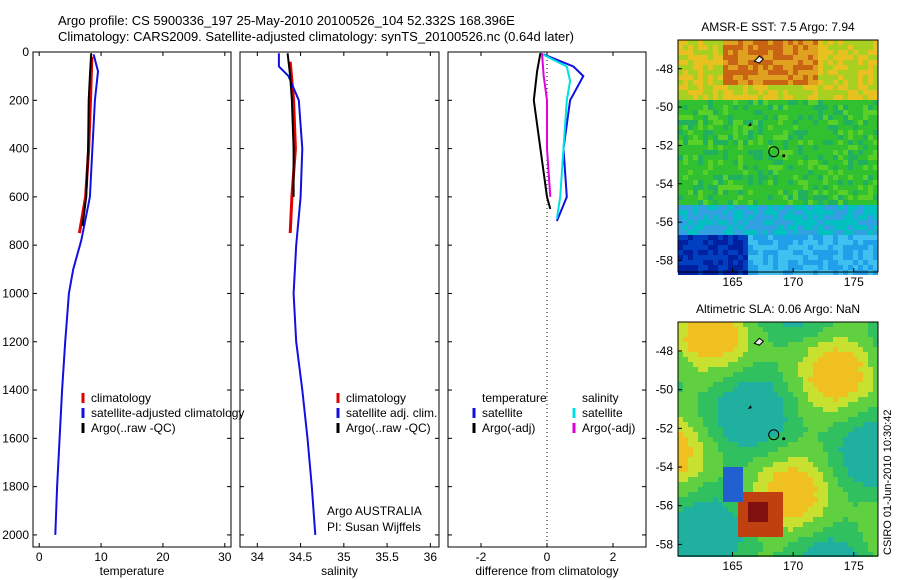 The height and width of the screenshot is (580, 900). What do you see at coordinates (290, 125) in the screenshot?
I see `series-line` at bounding box center [290, 125].